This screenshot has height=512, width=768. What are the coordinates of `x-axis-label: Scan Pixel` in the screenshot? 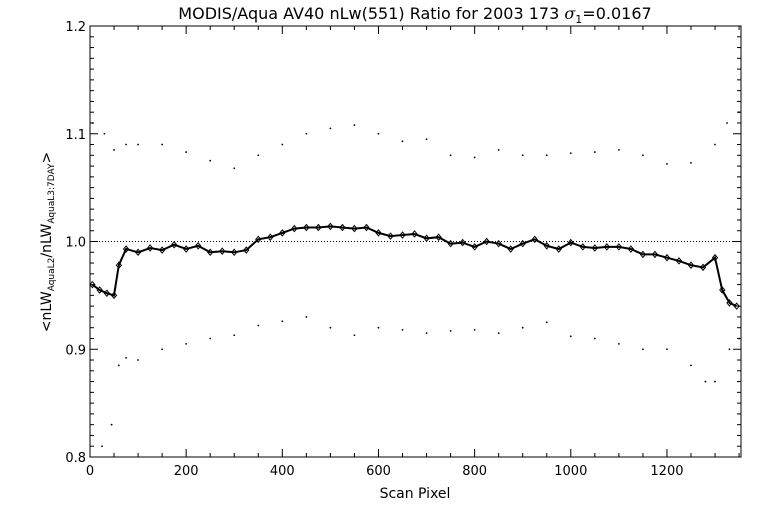 It's located at (415, 494).